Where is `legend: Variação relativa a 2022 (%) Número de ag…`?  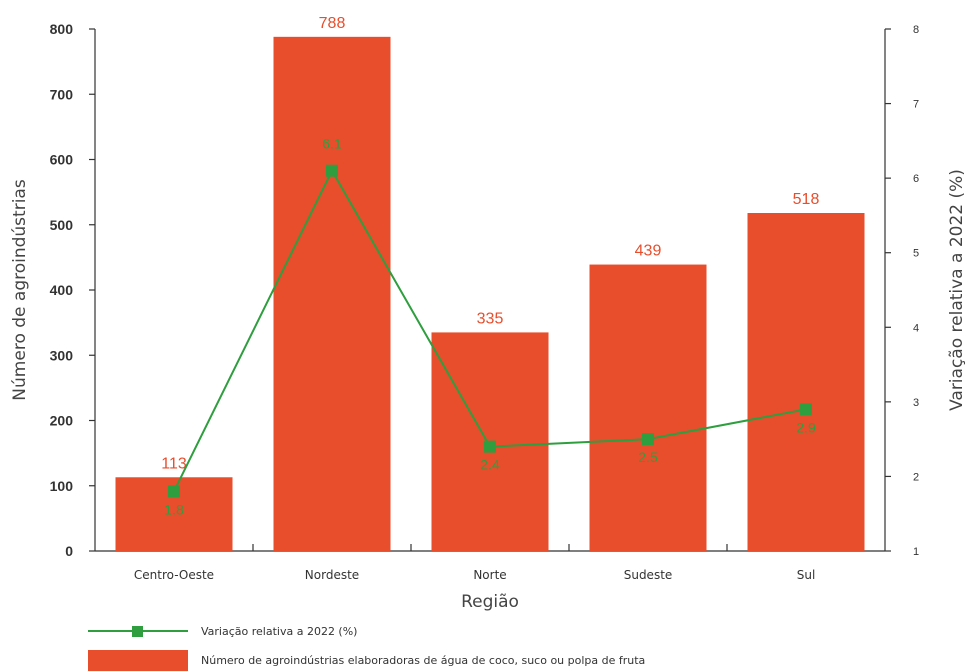 legend: Variação relativa a 2022 (%) Número de ag… is located at coordinates (366, 648).